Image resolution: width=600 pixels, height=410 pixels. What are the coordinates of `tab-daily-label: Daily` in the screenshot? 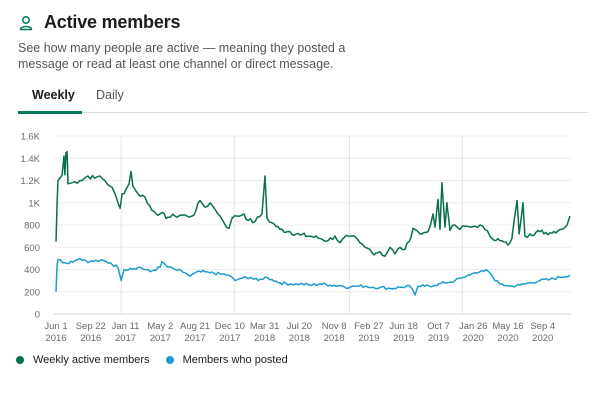 It's located at (110, 95).